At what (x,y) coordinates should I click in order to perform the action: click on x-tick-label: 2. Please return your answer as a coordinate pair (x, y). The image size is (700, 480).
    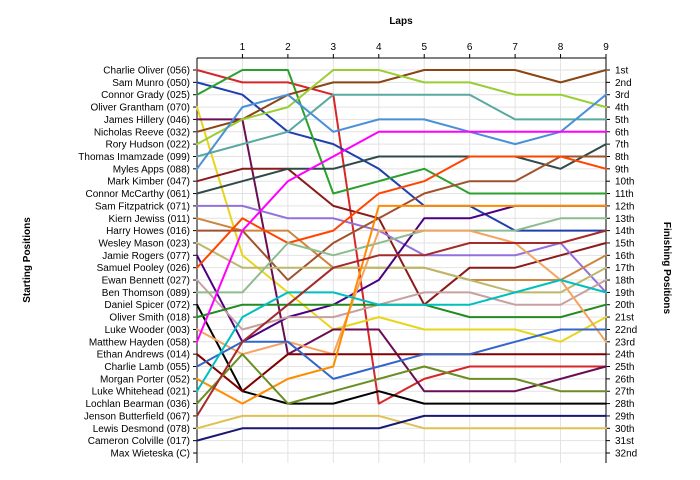
    Looking at the image, I should click on (288, 47).